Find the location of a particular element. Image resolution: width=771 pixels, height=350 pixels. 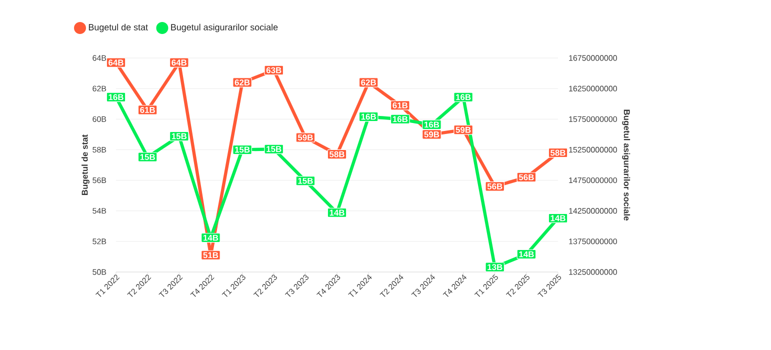

legend-label: Bugetul de stat is located at coordinates (118, 28).